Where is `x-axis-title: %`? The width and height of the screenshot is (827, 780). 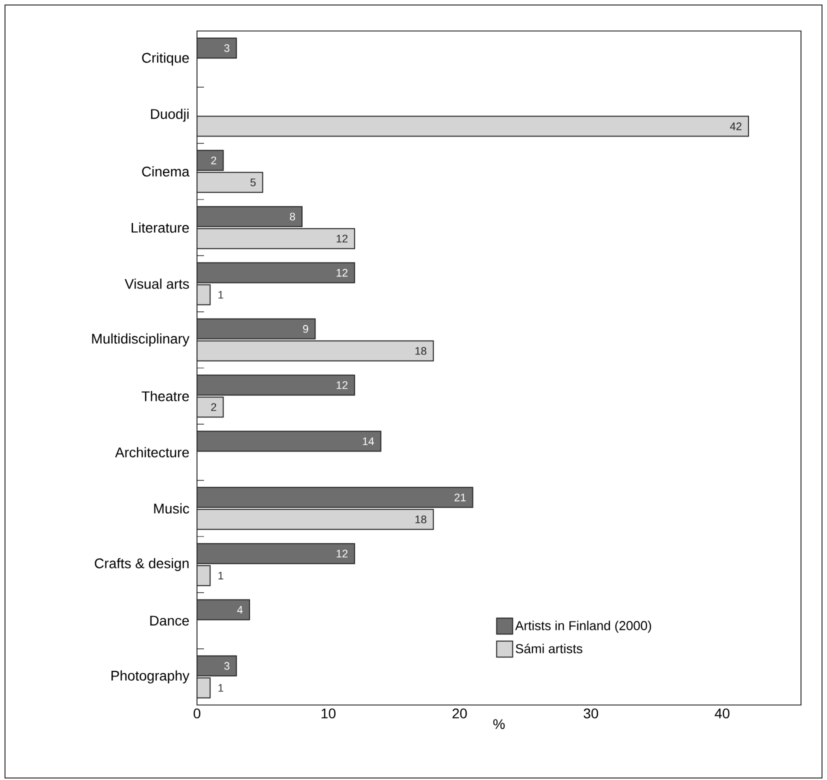 x-axis-title: % is located at coordinates (499, 724).